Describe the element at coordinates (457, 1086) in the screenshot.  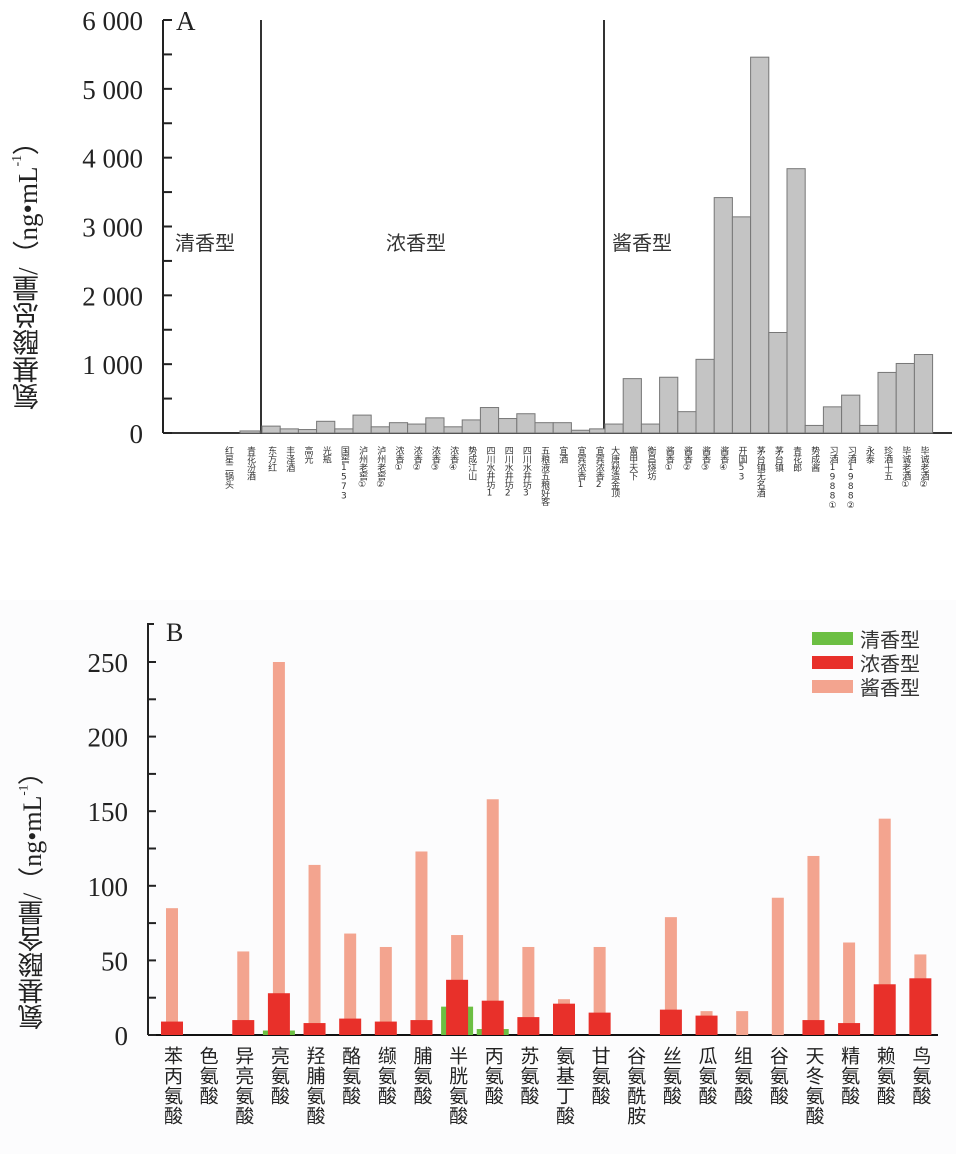
I see `chart-b-x-tick-label: 半胱氨酸` at that location.